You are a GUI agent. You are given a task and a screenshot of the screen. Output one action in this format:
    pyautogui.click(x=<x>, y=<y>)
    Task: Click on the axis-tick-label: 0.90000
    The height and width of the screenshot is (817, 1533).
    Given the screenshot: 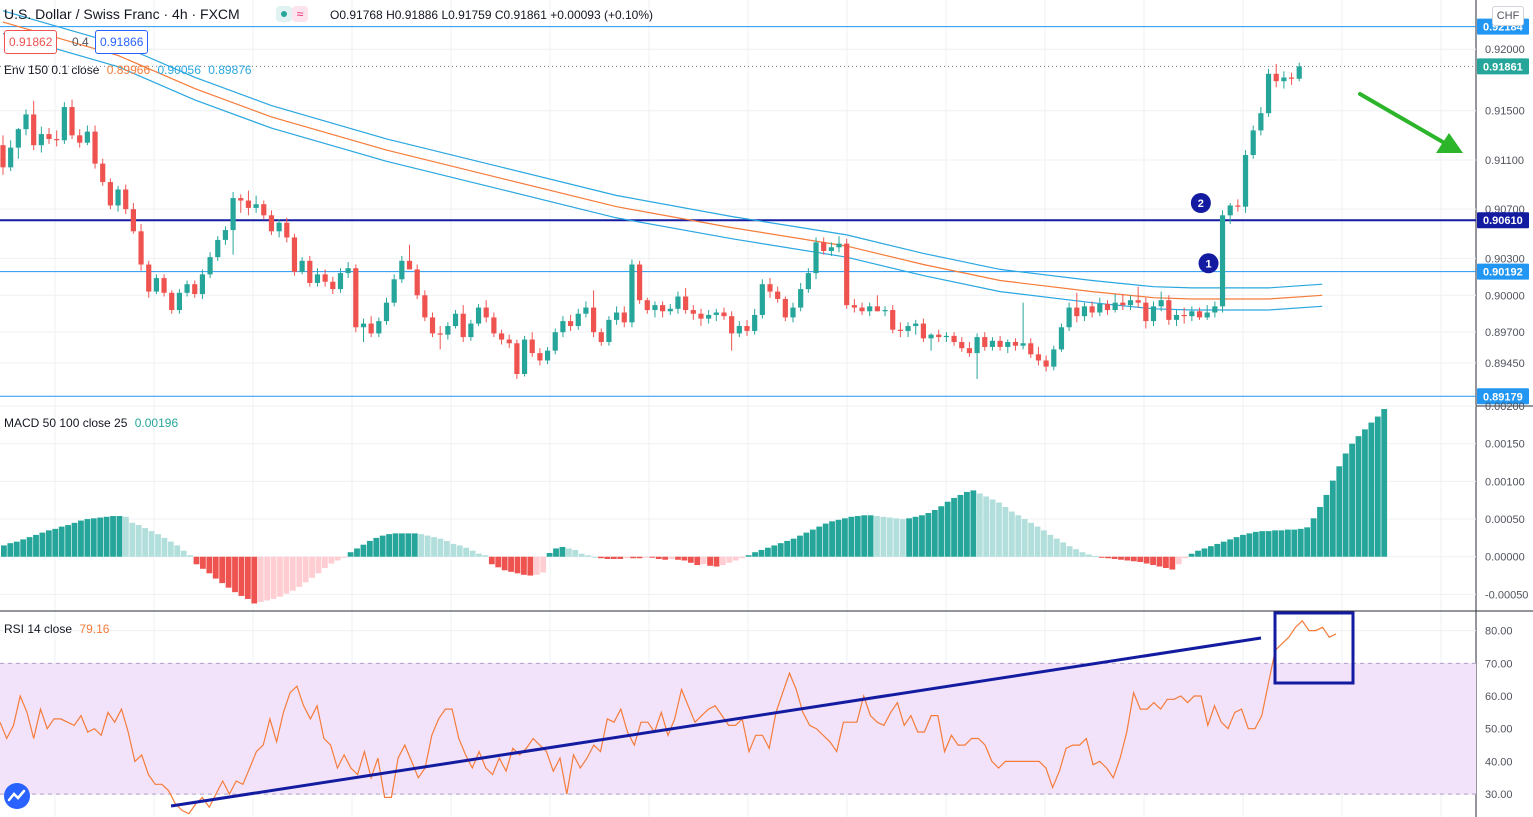 What is the action you would take?
    pyautogui.click(x=1505, y=296)
    